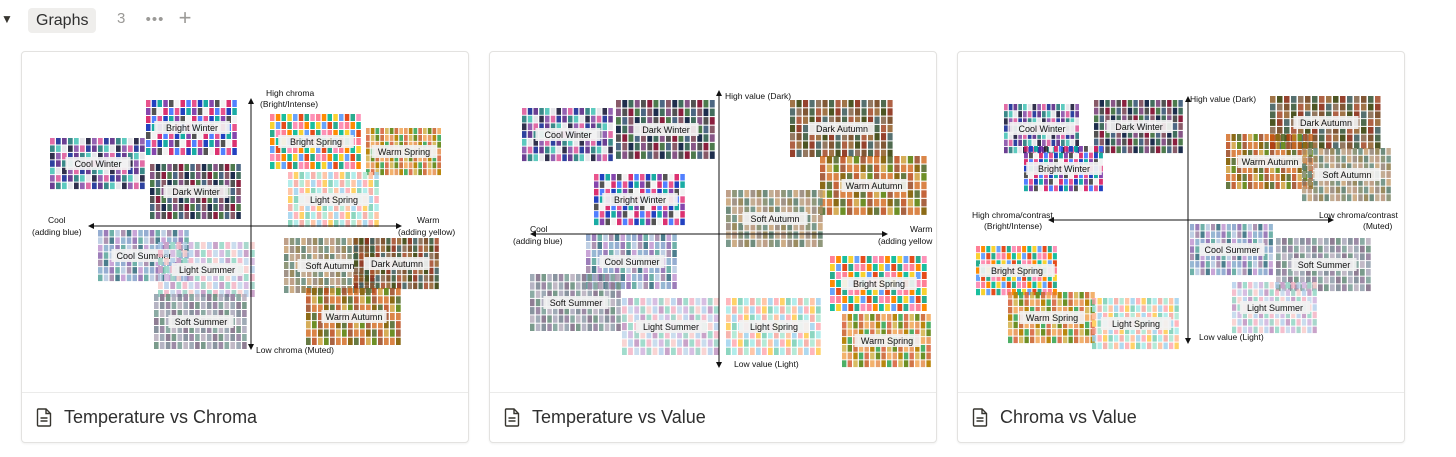 The height and width of the screenshot is (457, 1456). What do you see at coordinates (1181, 417) in the screenshot?
I see `card-title-row: Chroma vs Value` at bounding box center [1181, 417].